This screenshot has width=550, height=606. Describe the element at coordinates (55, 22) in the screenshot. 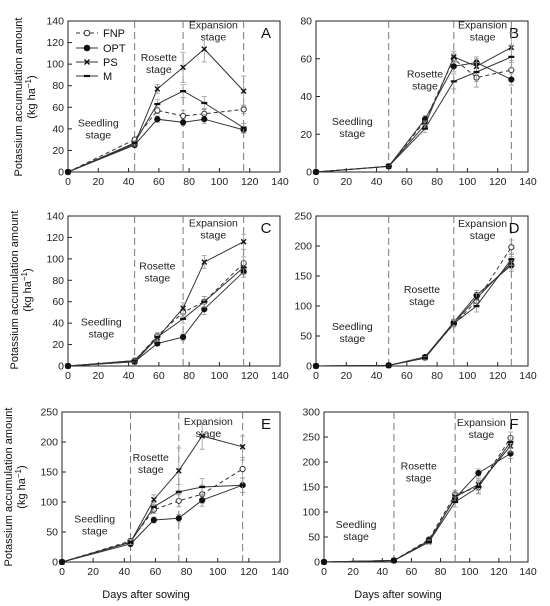

I see `y-tick-label: 140` at that location.